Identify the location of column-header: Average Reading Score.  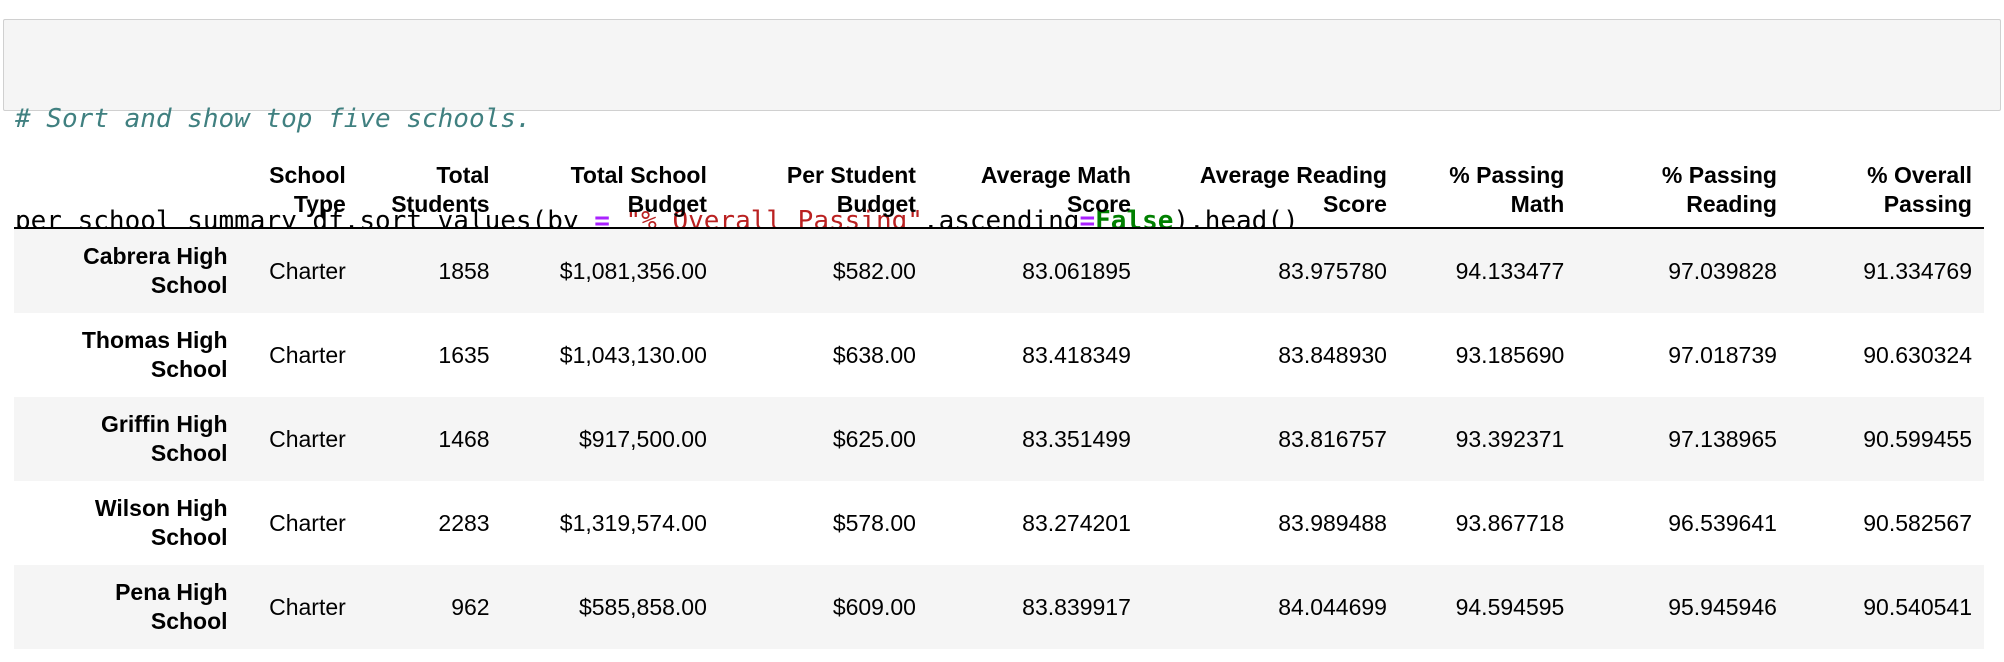
(1270, 192).